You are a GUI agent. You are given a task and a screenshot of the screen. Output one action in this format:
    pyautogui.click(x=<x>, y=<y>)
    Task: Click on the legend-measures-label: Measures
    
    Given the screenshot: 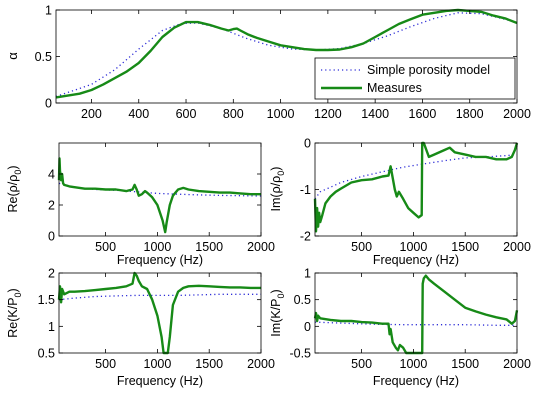 What is the action you would take?
    pyautogui.click(x=394, y=88)
    